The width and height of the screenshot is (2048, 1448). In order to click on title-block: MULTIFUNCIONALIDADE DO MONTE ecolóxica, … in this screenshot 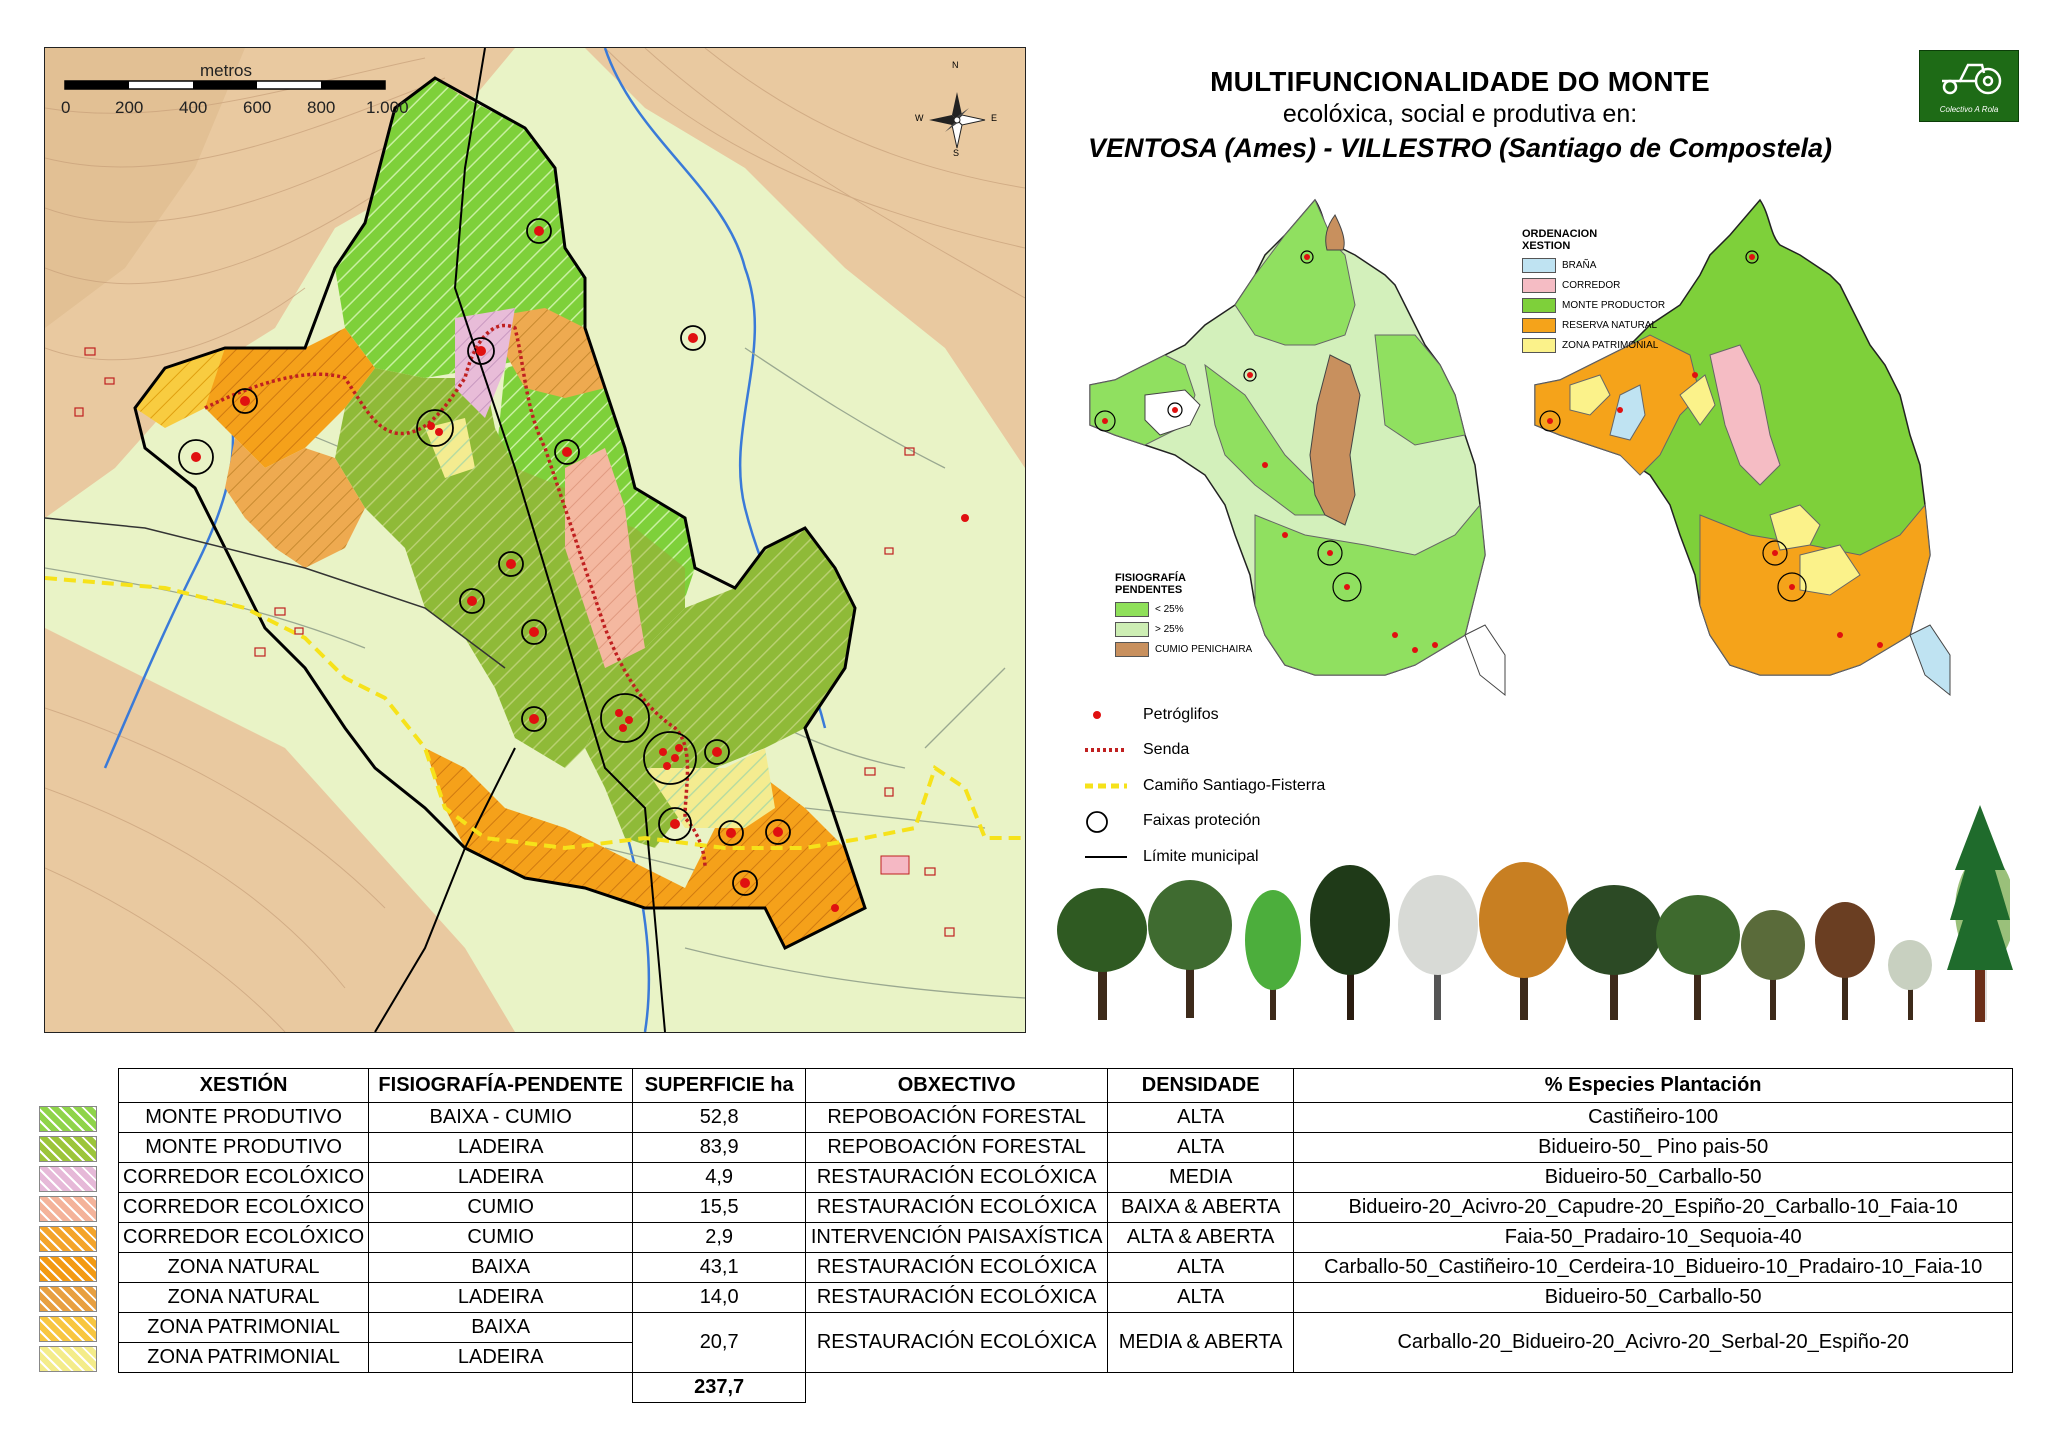, I will do `click(1460, 115)`.